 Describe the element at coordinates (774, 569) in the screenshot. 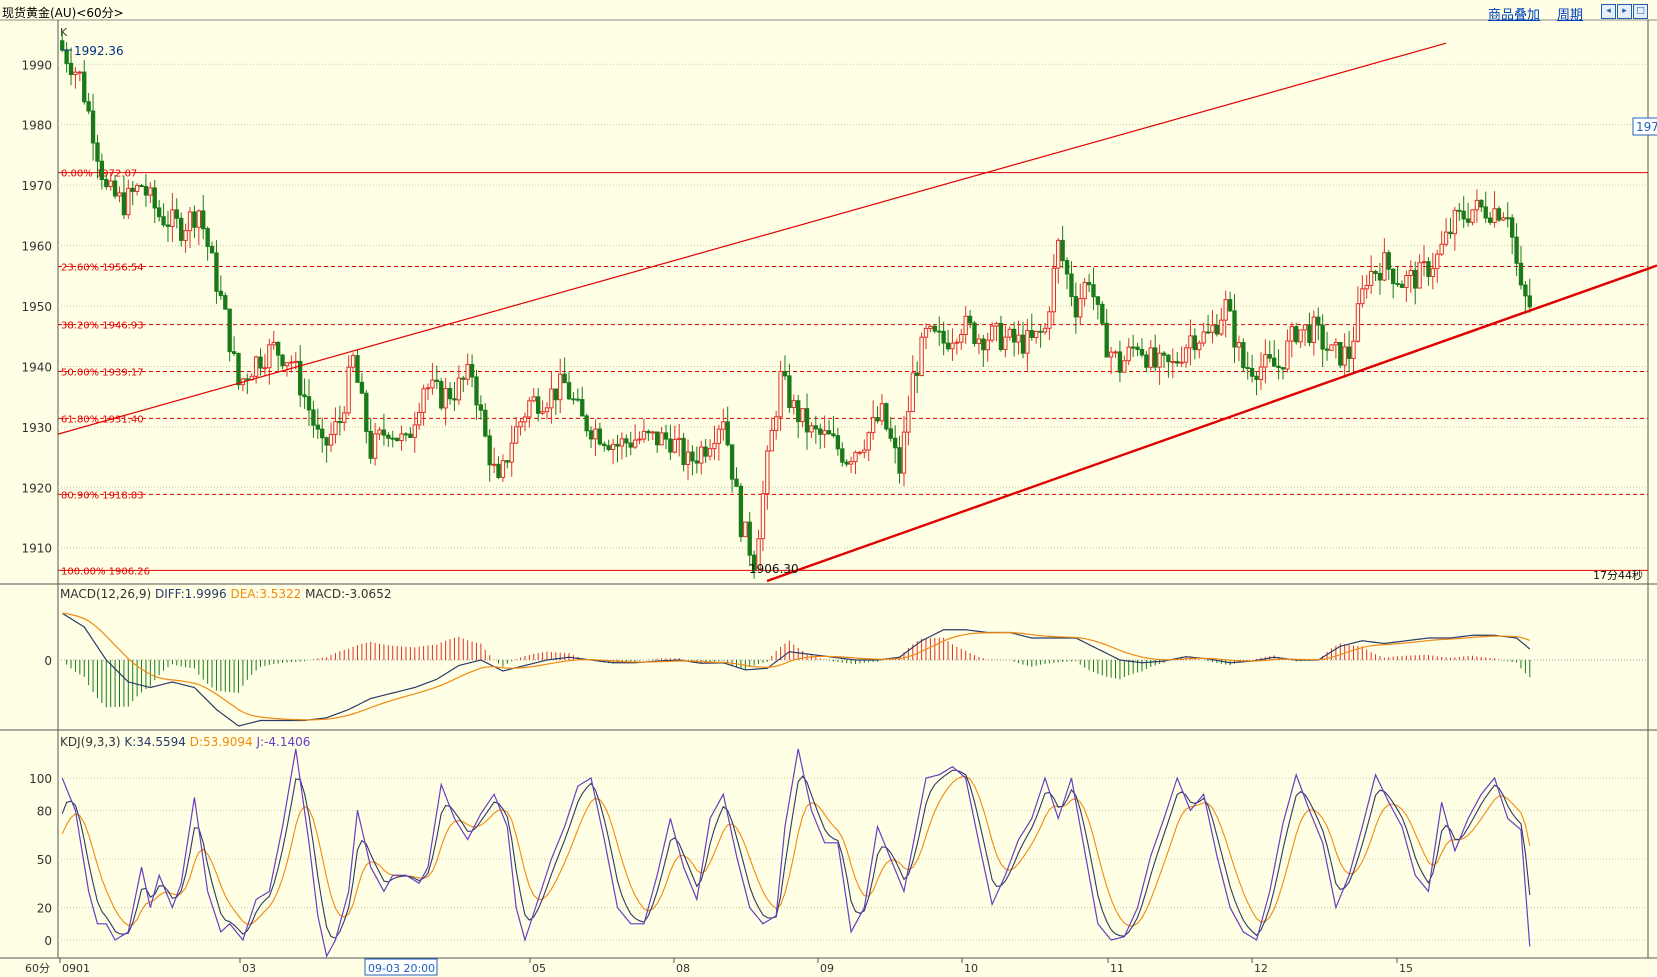

I see `low-price-label: 1906.30` at that location.